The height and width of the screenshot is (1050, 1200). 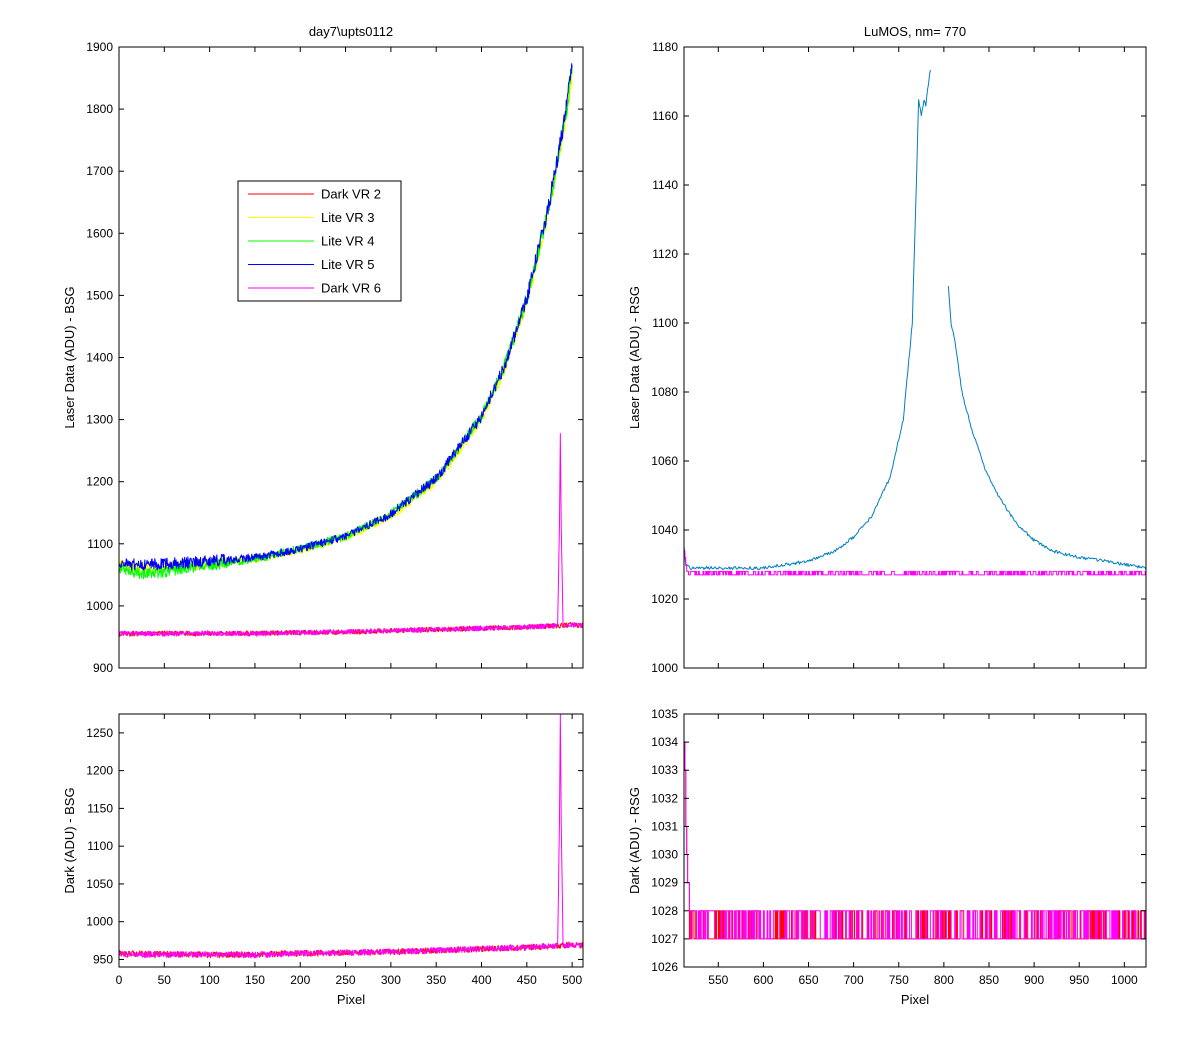 I want to click on y-tick-label: 950, so click(x=103, y=959).